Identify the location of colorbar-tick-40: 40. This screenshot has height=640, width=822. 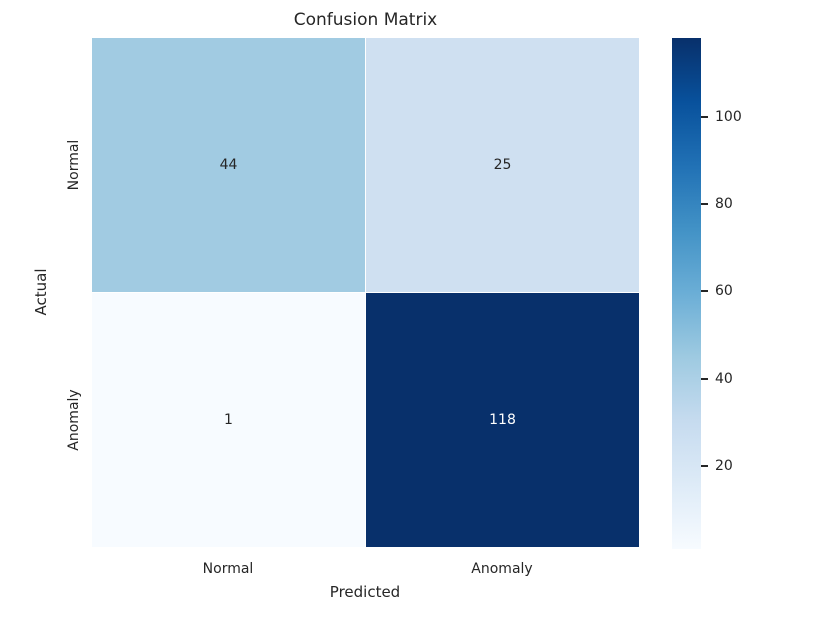
(717, 379).